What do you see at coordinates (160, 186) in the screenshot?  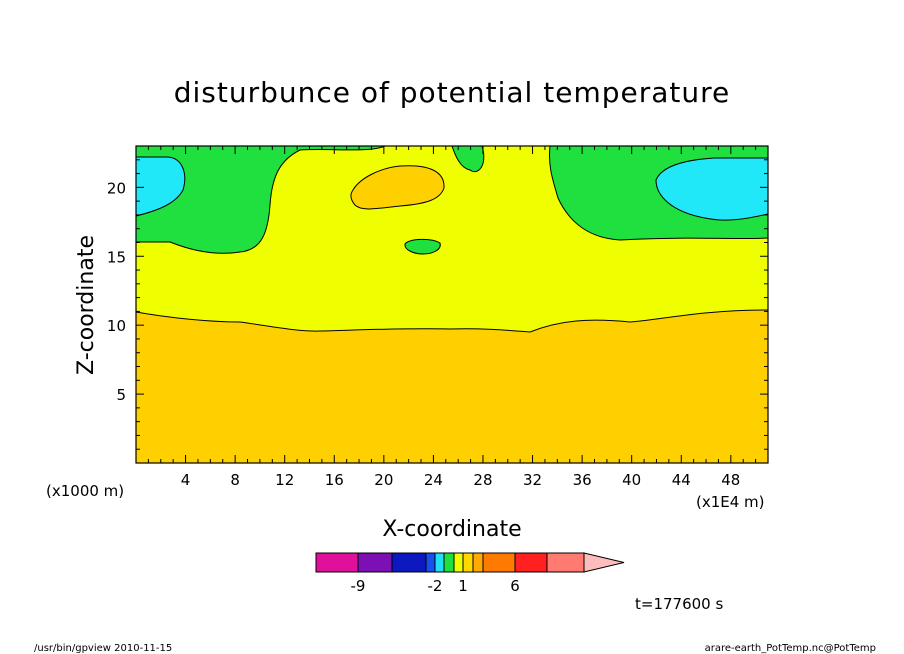 I see `contour-line-minus1-left` at bounding box center [160, 186].